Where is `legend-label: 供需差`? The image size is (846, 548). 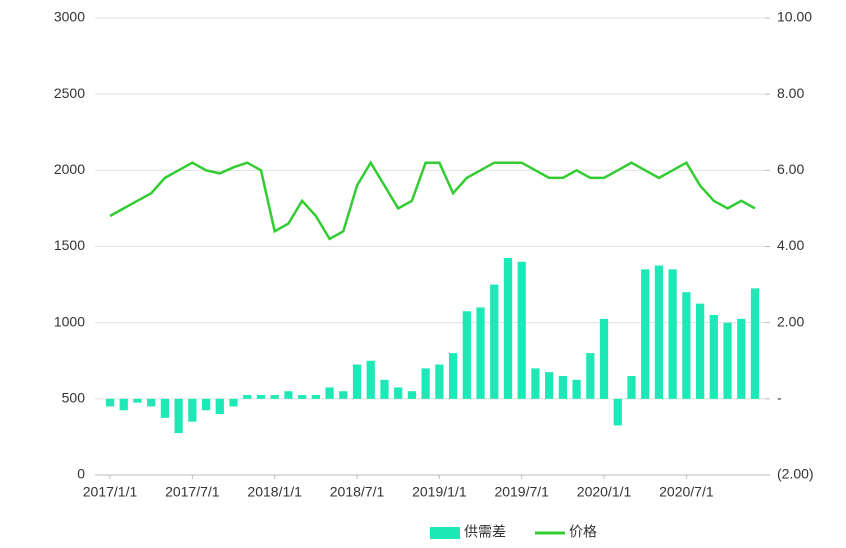 legend-label: 供需差 is located at coordinates (485, 532).